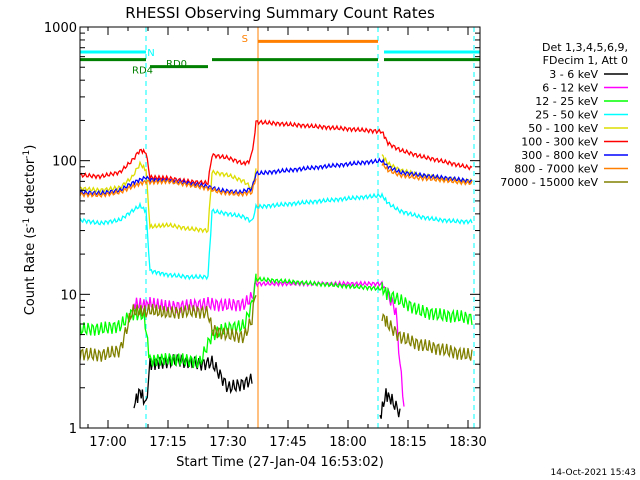 This screenshot has width=640, height=480. What do you see at coordinates (27, 222) in the screenshot?
I see `y-axis-label-sup1: -1` at bounding box center [27, 222].